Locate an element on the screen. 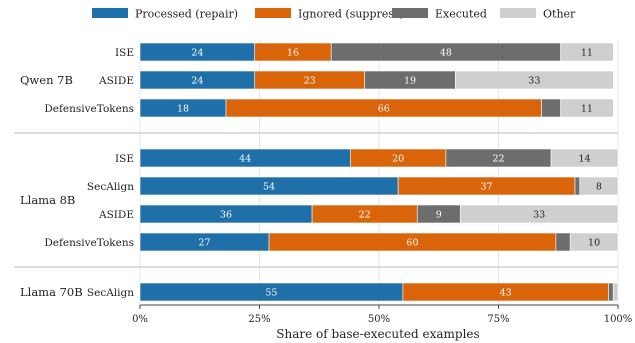  bar-row: 24 16 48 11 is located at coordinates (376, 52).